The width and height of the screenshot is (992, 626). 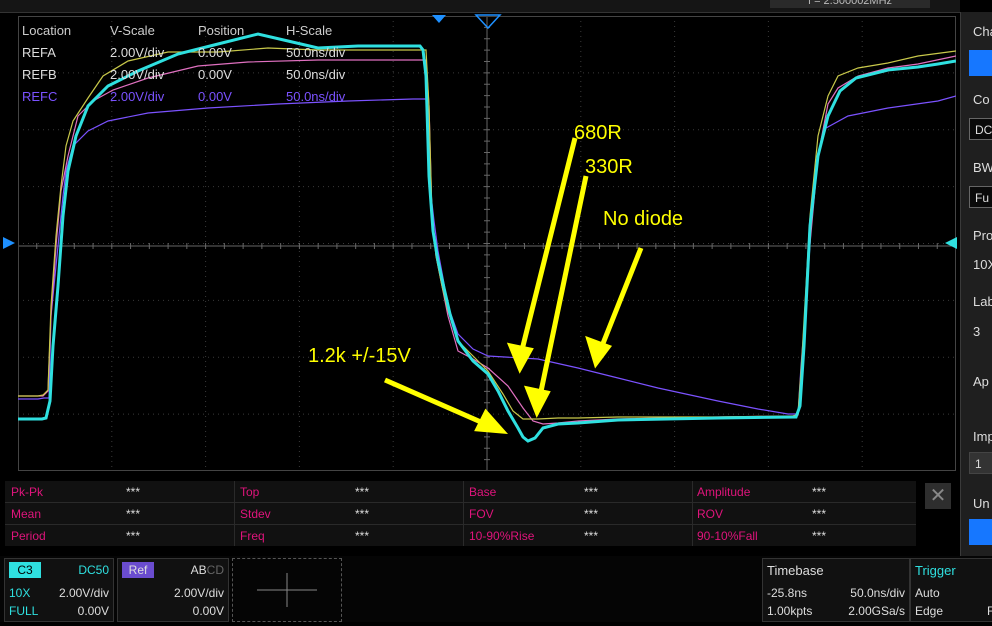 I want to click on coupling-select: DC, so click(x=980, y=129).